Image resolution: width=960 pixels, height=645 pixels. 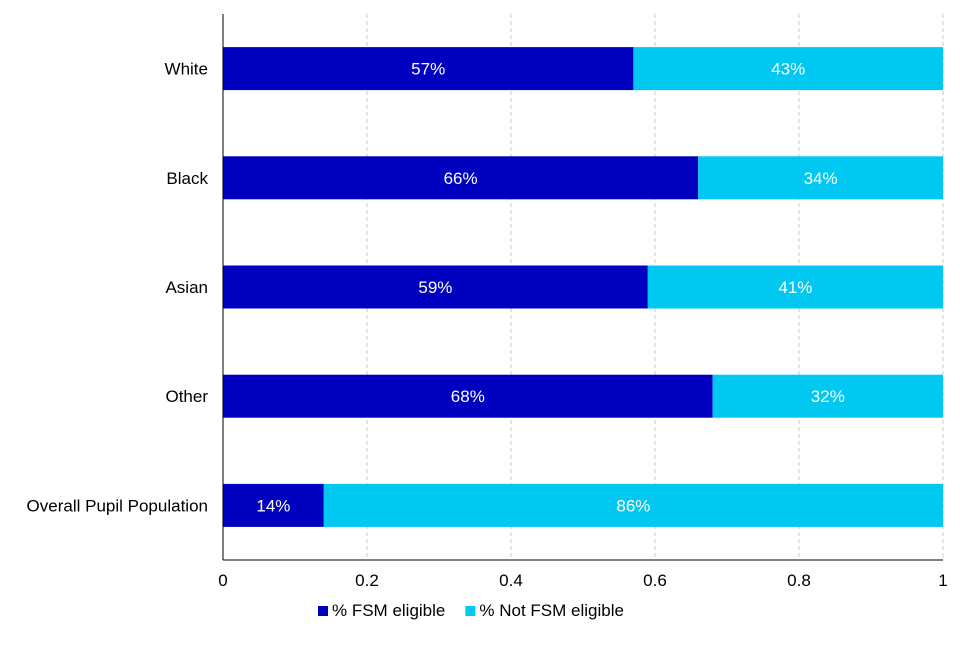 What do you see at coordinates (388, 610) in the screenshot?
I see `legend-label: % FSM eligible` at bounding box center [388, 610].